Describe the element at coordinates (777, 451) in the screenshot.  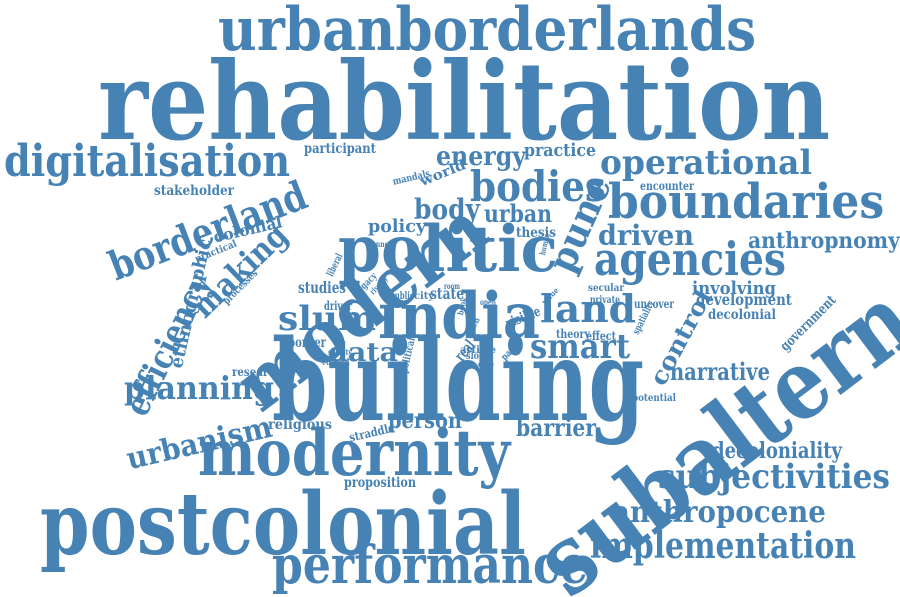
I see `word-decoloniality: decoloniality` at that location.